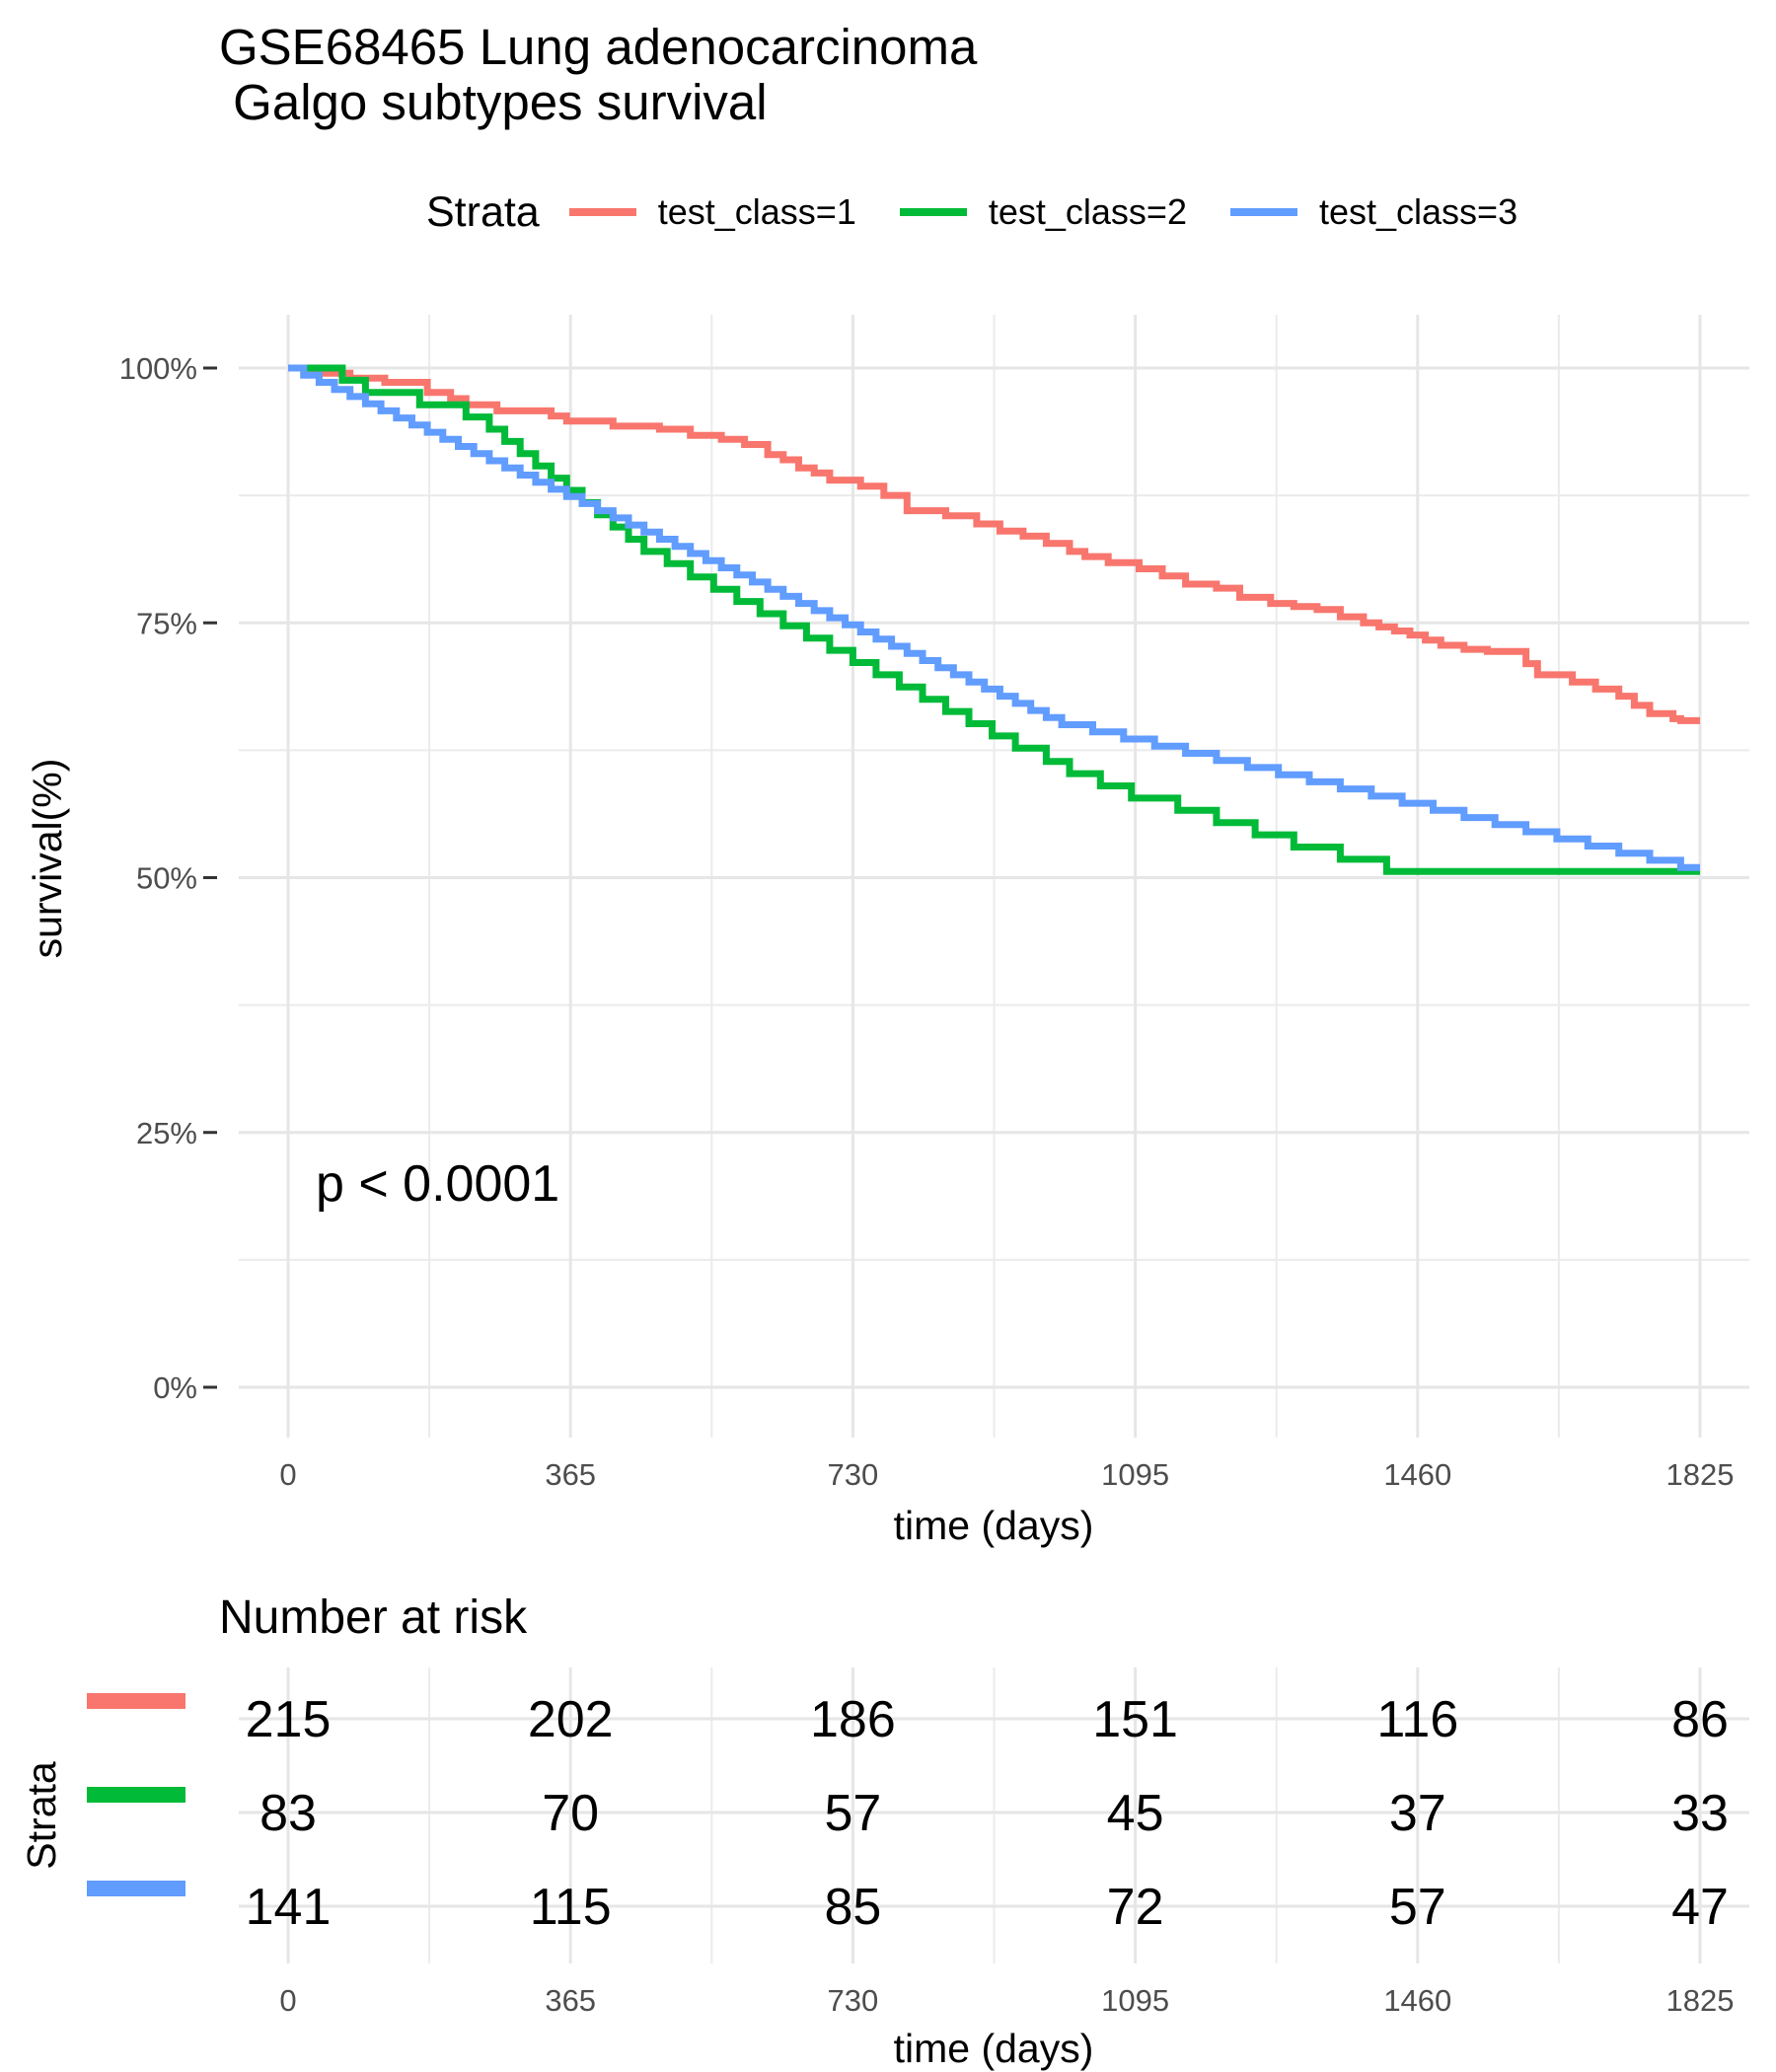  Describe the element at coordinates (166, 879) in the screenshot. I see `y-tick-label: 50%` at that location.